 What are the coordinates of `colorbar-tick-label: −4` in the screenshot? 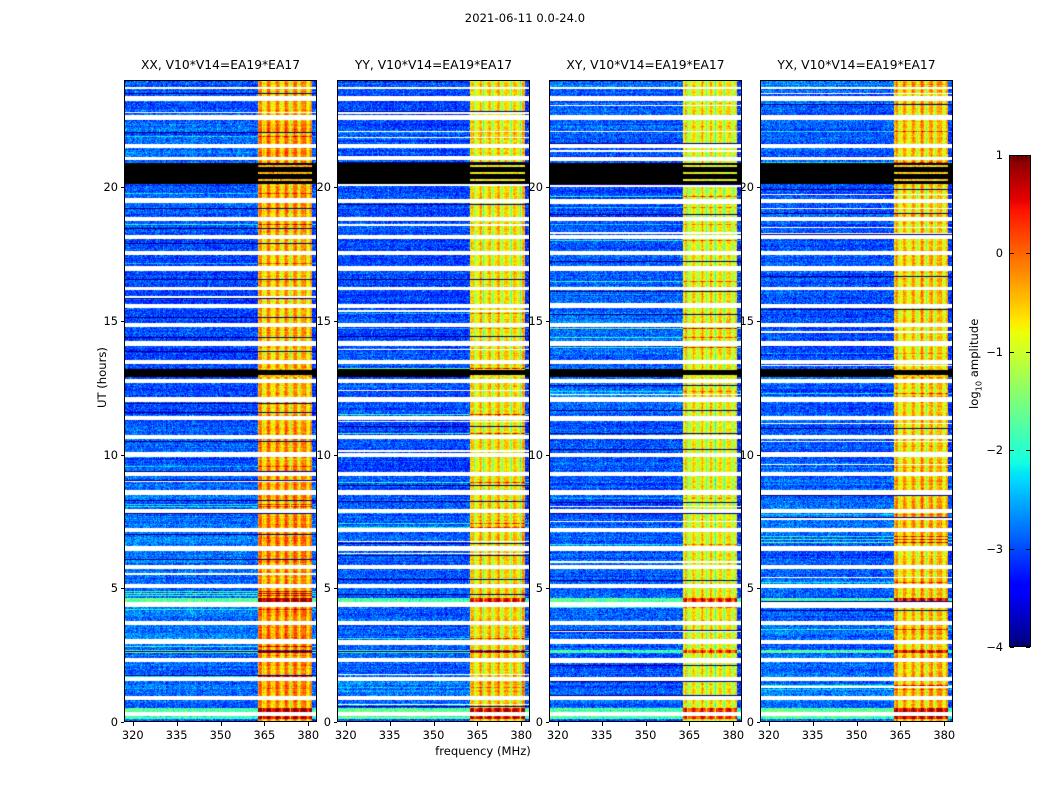 It's located at (994, 647).